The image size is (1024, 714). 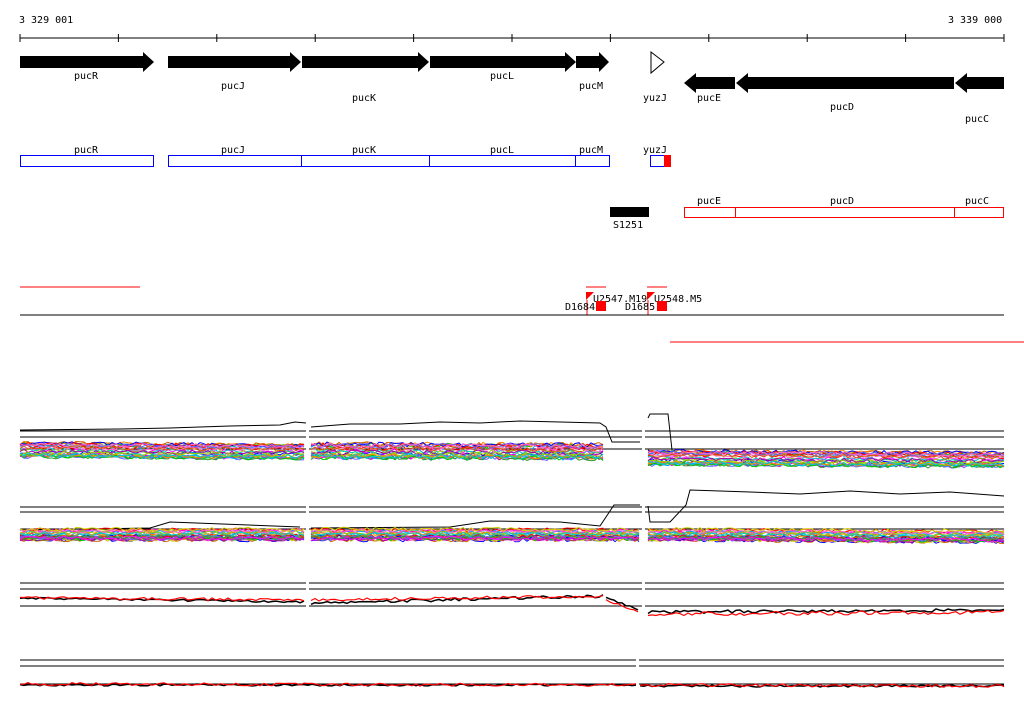 I want to click on ruler-end-label: 3 339 000, so click(x=975, y=20).